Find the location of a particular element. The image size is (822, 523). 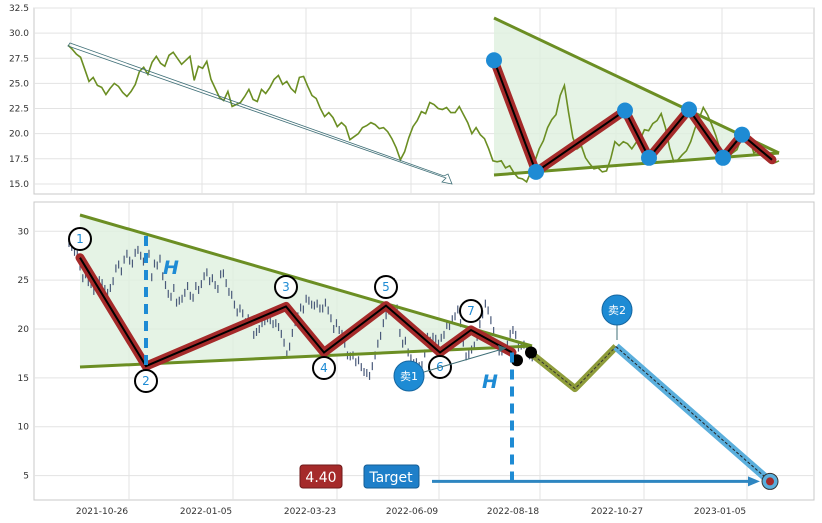

x-tick-label: 2021-10-26 is located at coordinates (102, 512).